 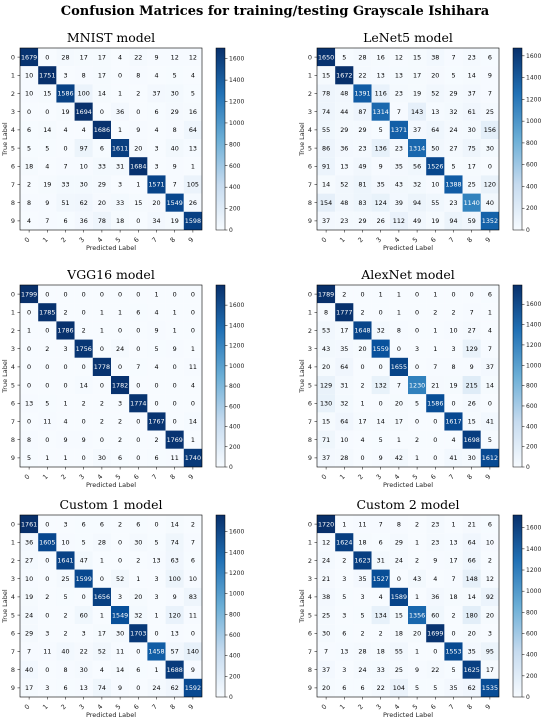 I want to click on cell-value: 29, so click(x=362, y=130).